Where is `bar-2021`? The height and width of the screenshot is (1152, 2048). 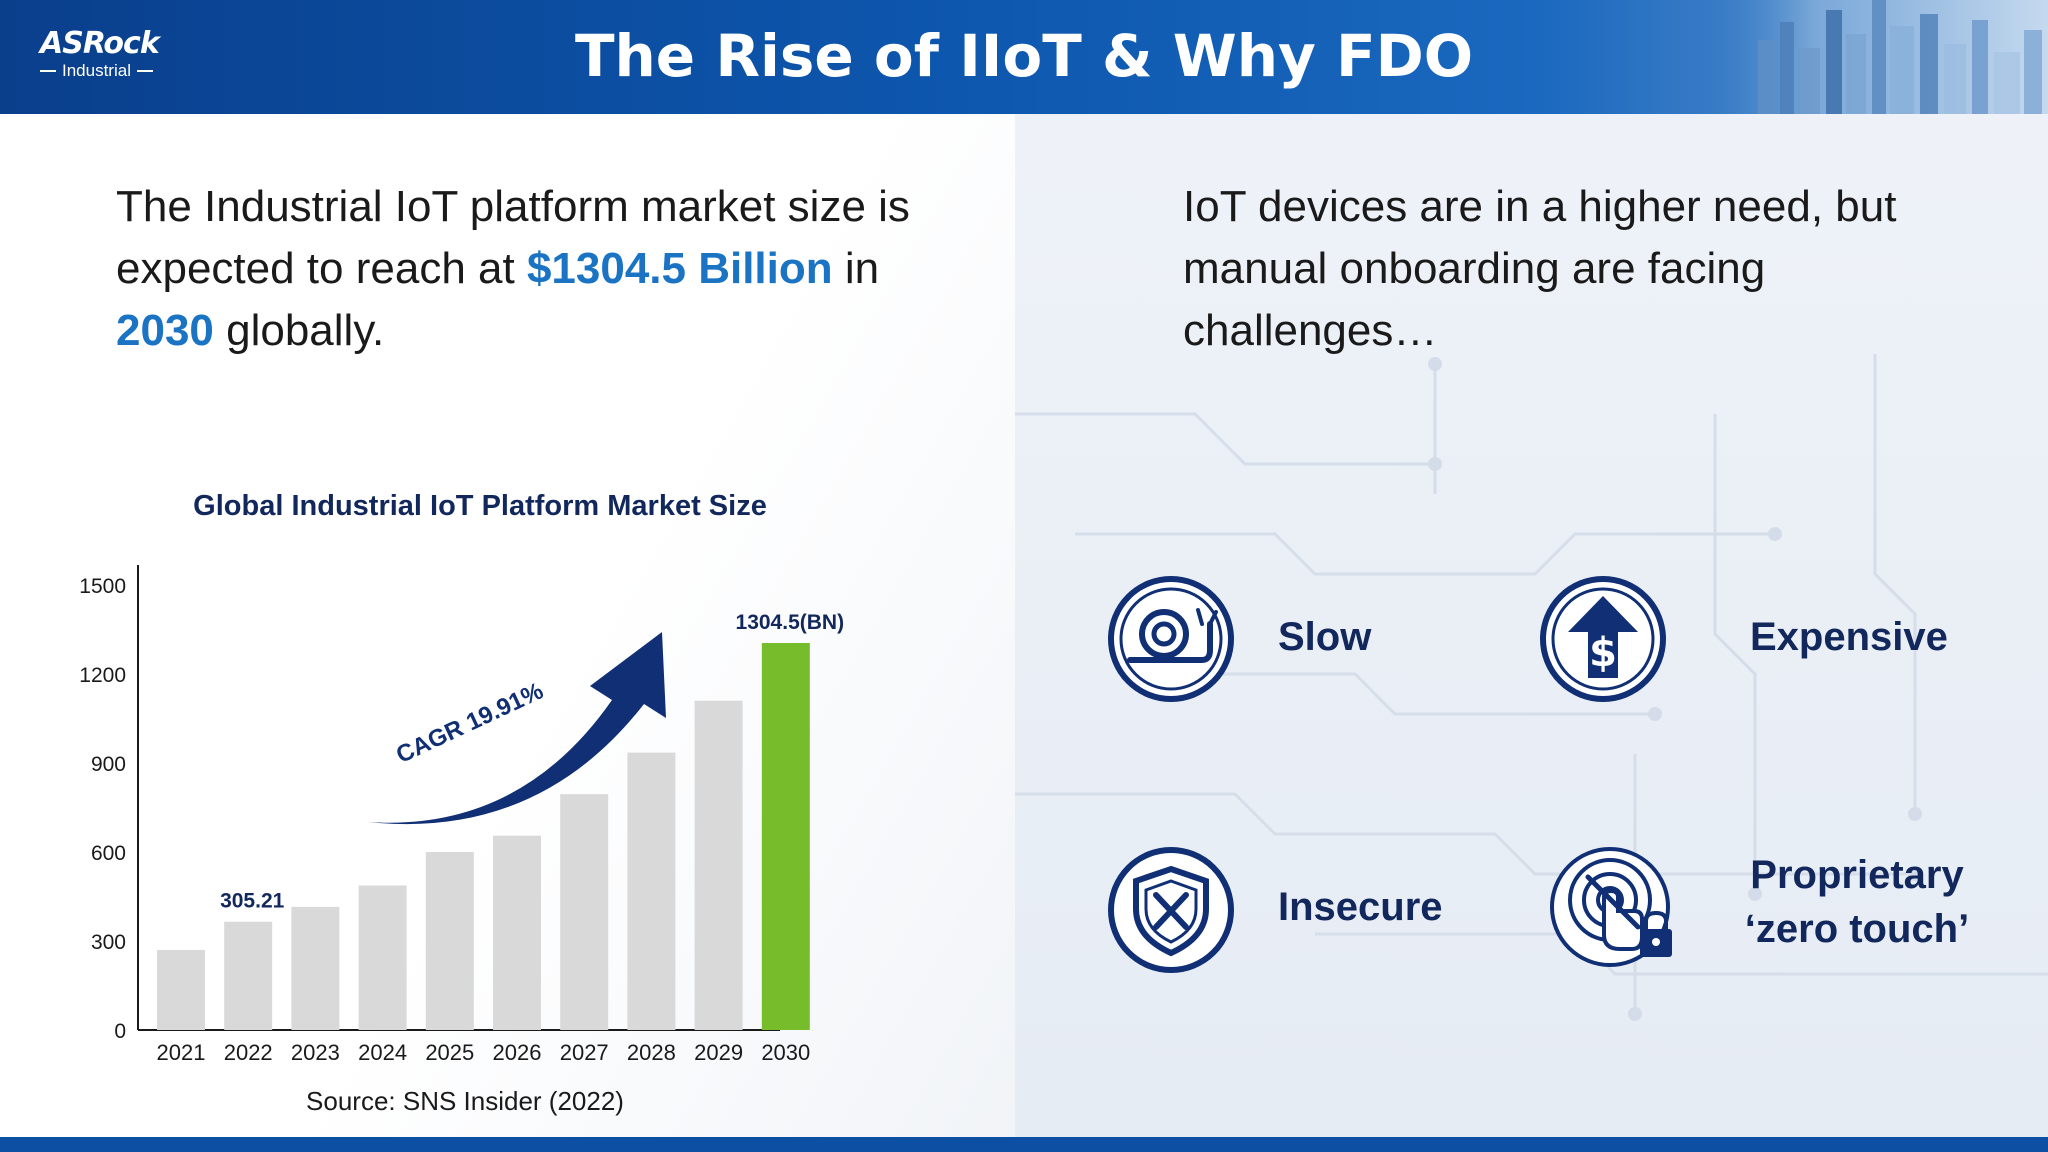
bar-2021 is located at coordinates (181, 989).